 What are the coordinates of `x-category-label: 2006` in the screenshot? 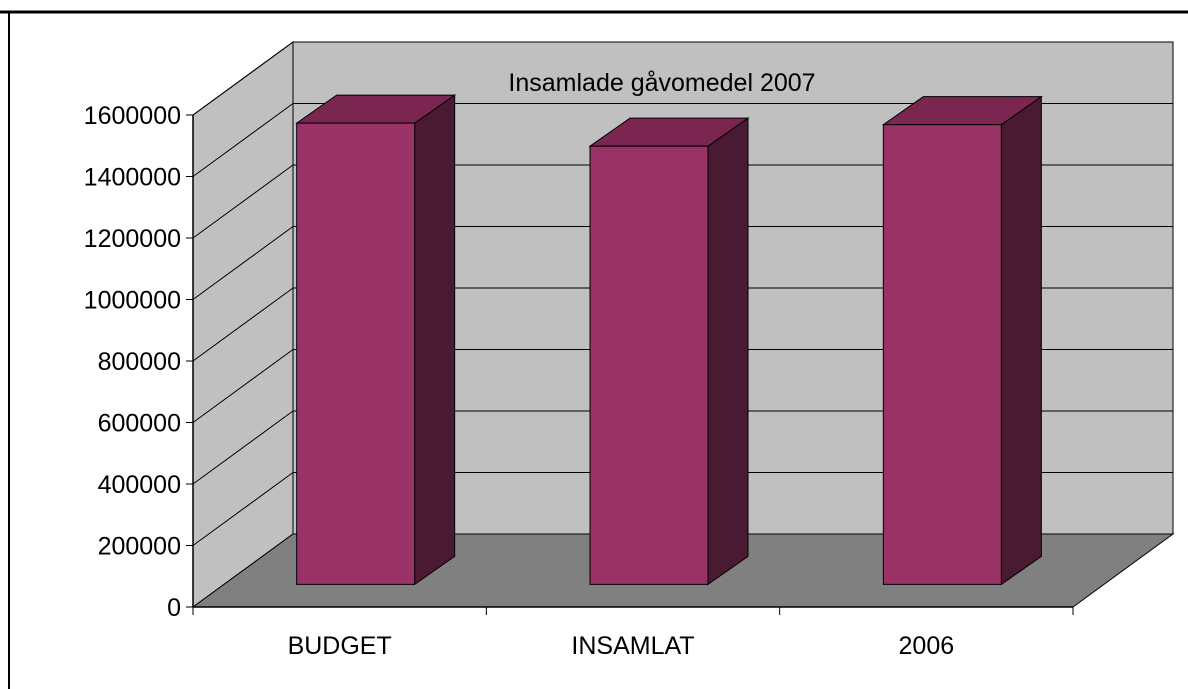 It's located at (927, 646).